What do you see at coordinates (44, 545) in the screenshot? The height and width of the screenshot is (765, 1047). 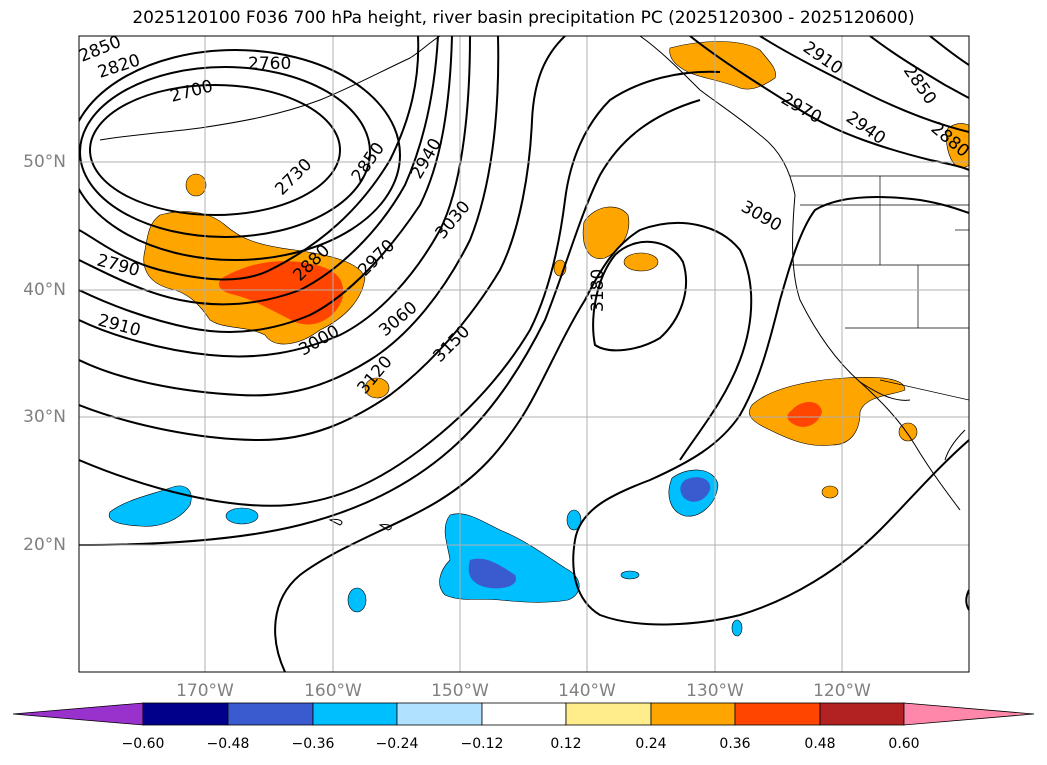 I see `lat-label: 20°N` at bounding box center [44, 545].